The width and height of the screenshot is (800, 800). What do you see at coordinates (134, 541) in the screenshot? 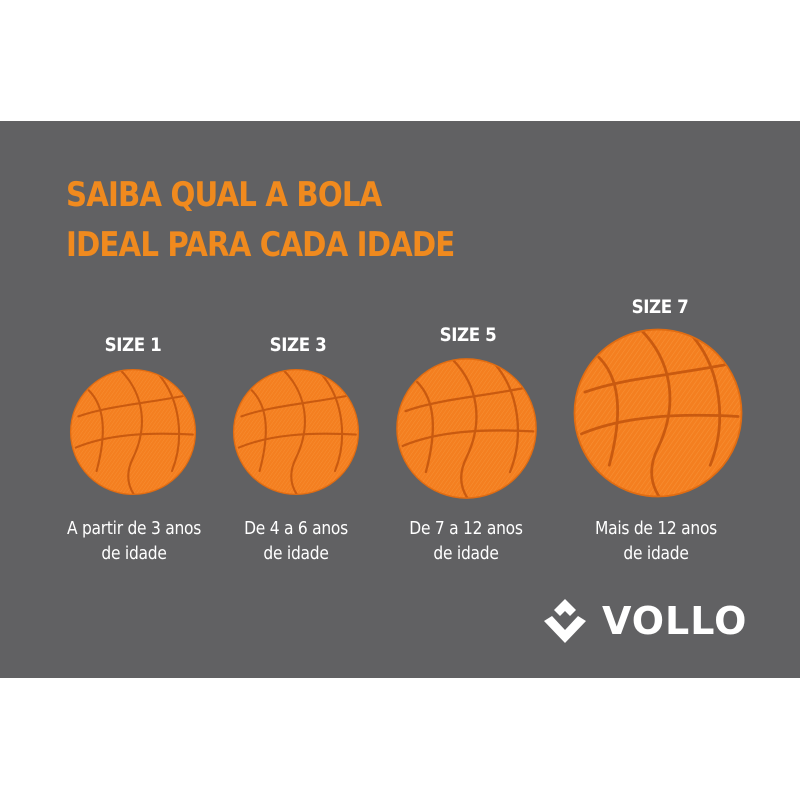
I see `size-1-age: A partir de 3 anos de idade` at bounding box center [134, 541].